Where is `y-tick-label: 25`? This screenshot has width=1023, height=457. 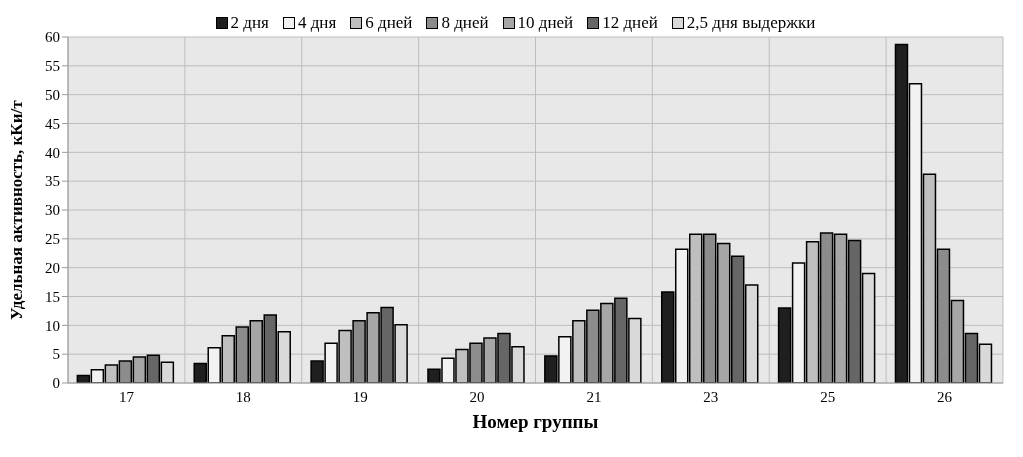
y-tick-label: 25 is located at coordinates (52, 239).